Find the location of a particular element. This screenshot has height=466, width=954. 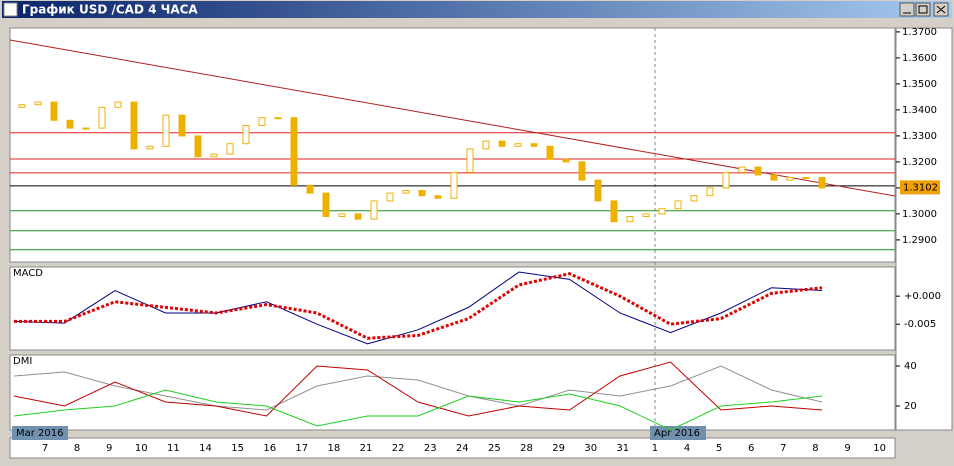

y-tick-label: 1.3500 is located at coordinates (919, 84).